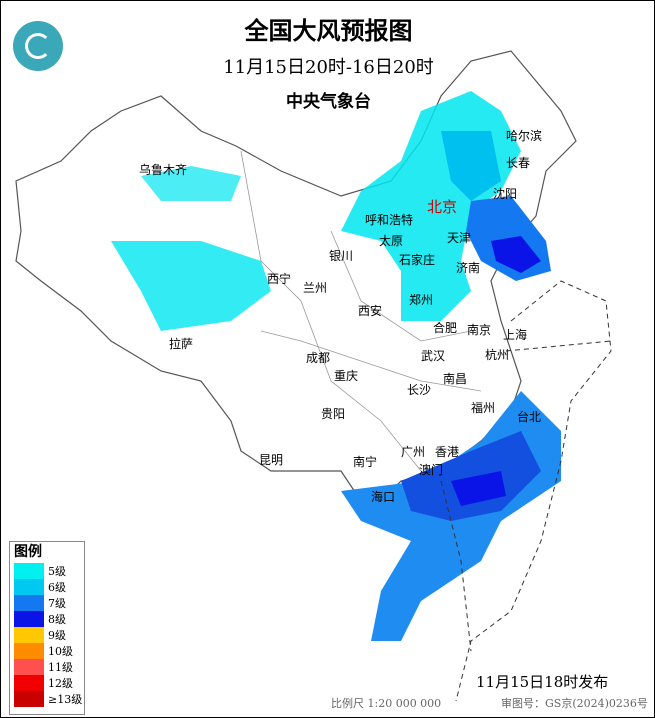 This screenshot has width=655, height=718. What do you see at coordinates (529, 417) in the screenshot?
I see `city-label: 台北` at bounding box center [529, 417].